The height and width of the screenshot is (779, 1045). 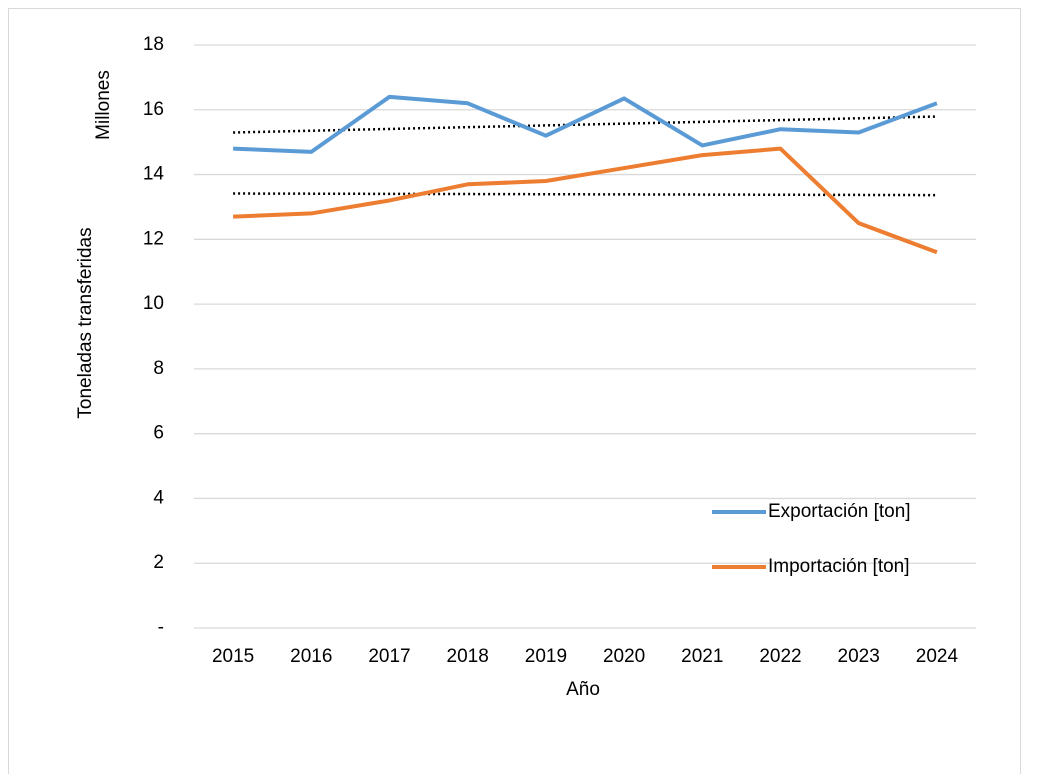 I want to click on y-tick-label: 12, so click(x=153, y=238).